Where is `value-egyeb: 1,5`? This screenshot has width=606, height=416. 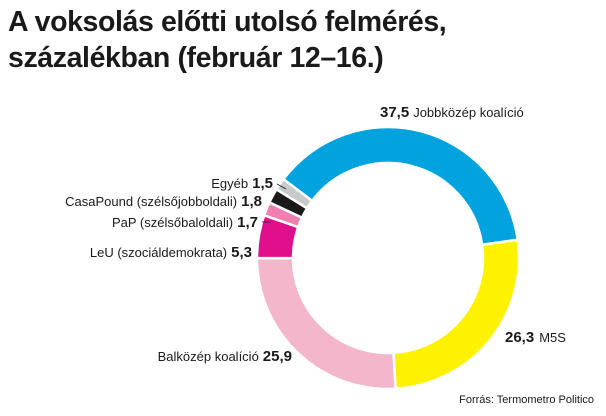
value-egyeb: 1,5 is located at coordinates (262, 183).